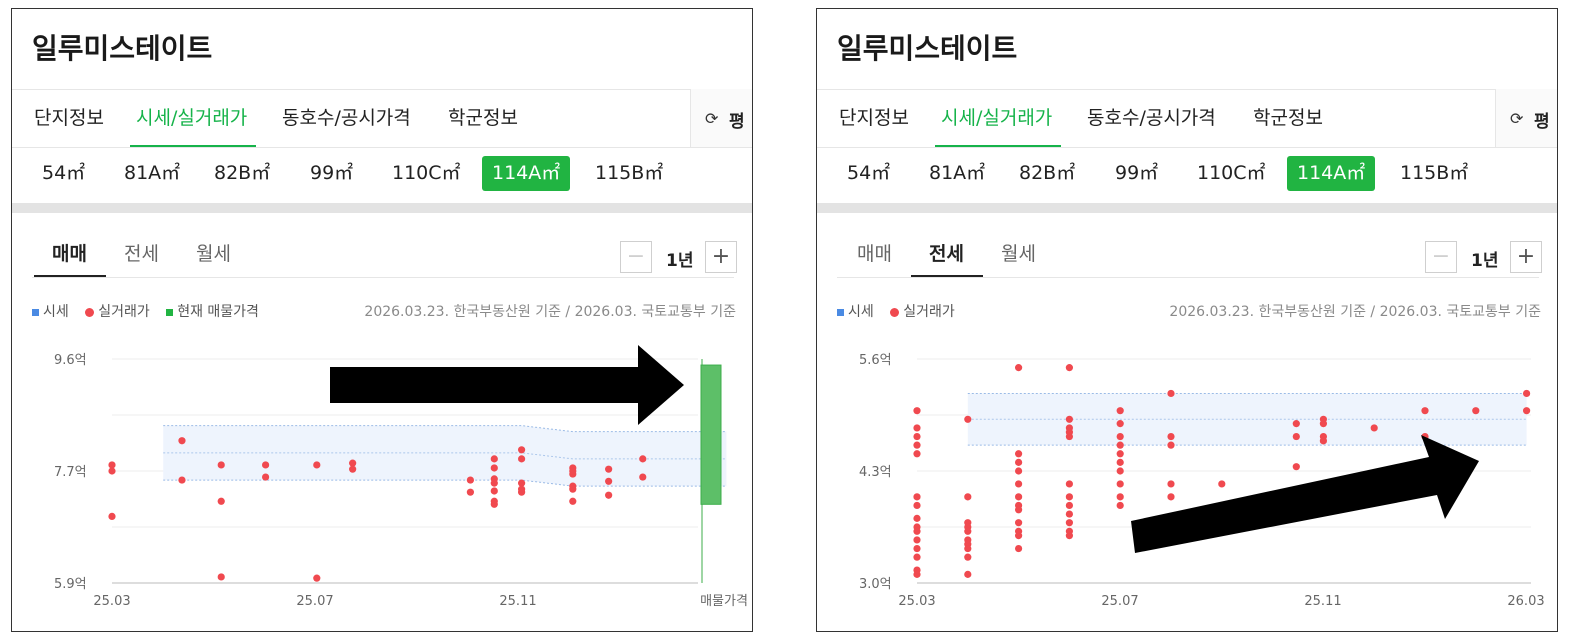 The width and height of the screenshot is (1583, 641). What do you see at coordinates (70, 472) in the screenshot?
I see `y-tick-label: 7.7억` at bounding box center [70, 472].